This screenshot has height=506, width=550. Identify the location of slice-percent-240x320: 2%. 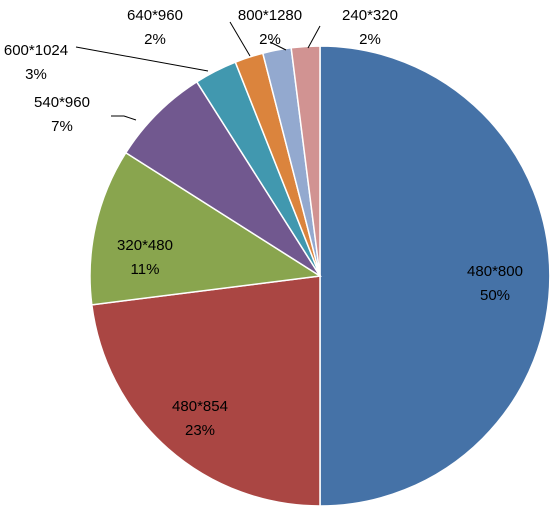
(370, 39).